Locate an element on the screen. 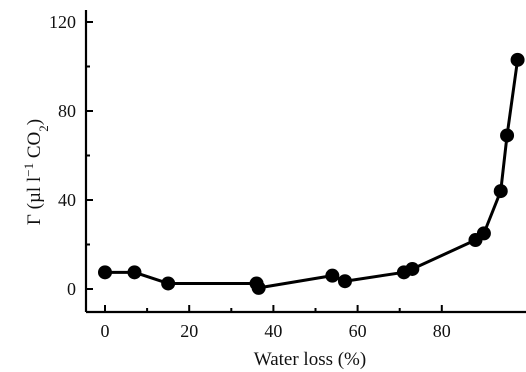  y-axis-title: Γ (µl l−1 CO2) is located at coordinates (36, 172).